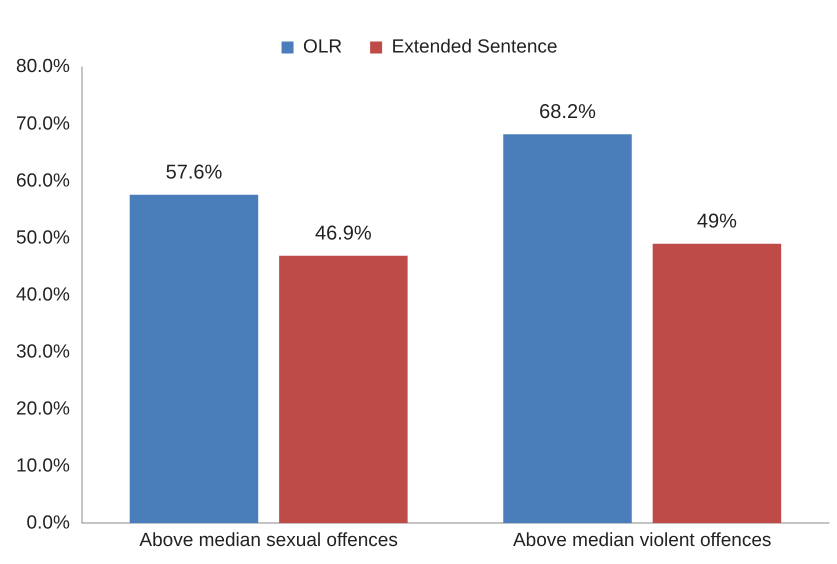  What do you see at coordinates (43, 465) in the screenshot?
I see `y-tick-label: 10.0%` at bounding box center [43, 465].